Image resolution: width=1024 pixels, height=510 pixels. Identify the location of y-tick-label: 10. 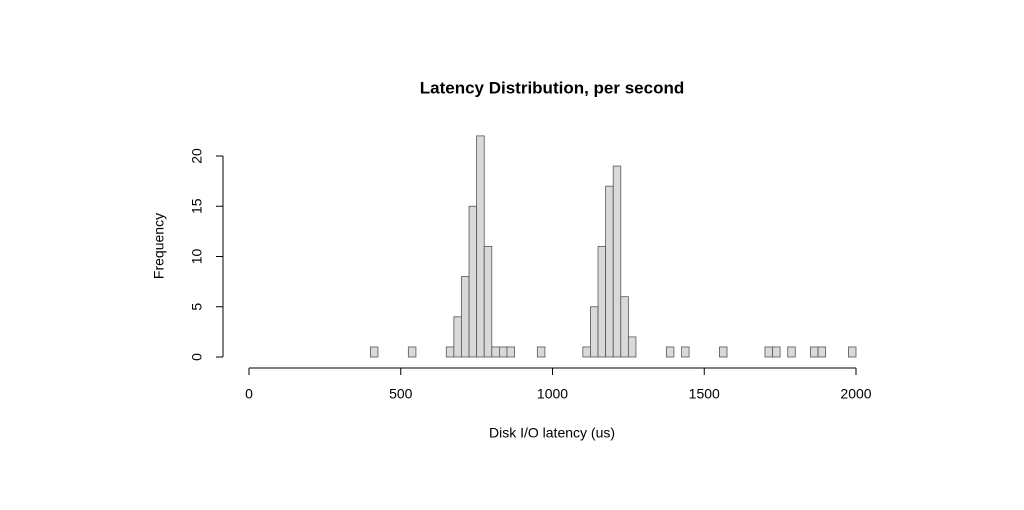
(197, 257).